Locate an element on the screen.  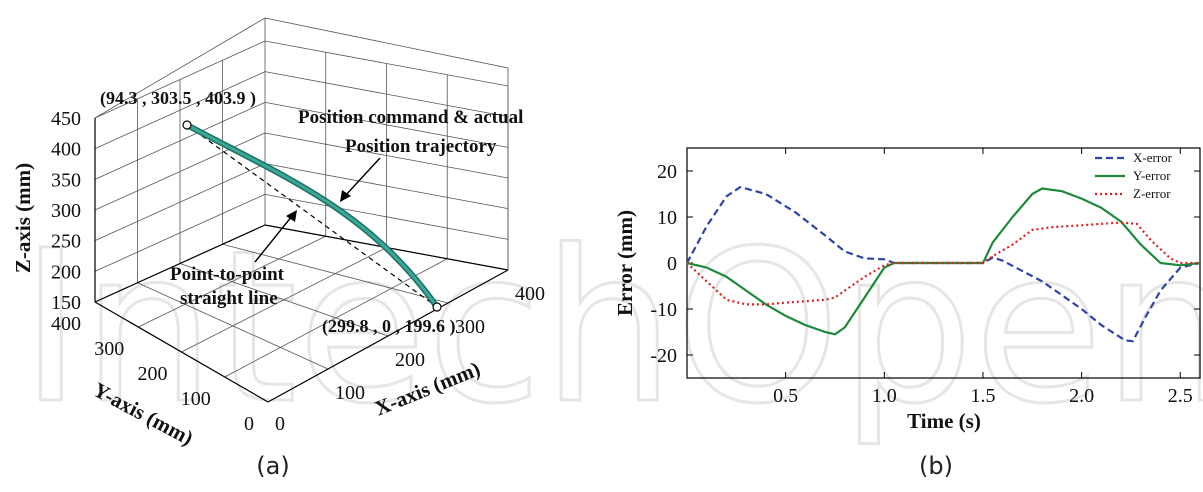
y-tick-labels: 0 100 200 300 400 is located at coordinates (152, 374).